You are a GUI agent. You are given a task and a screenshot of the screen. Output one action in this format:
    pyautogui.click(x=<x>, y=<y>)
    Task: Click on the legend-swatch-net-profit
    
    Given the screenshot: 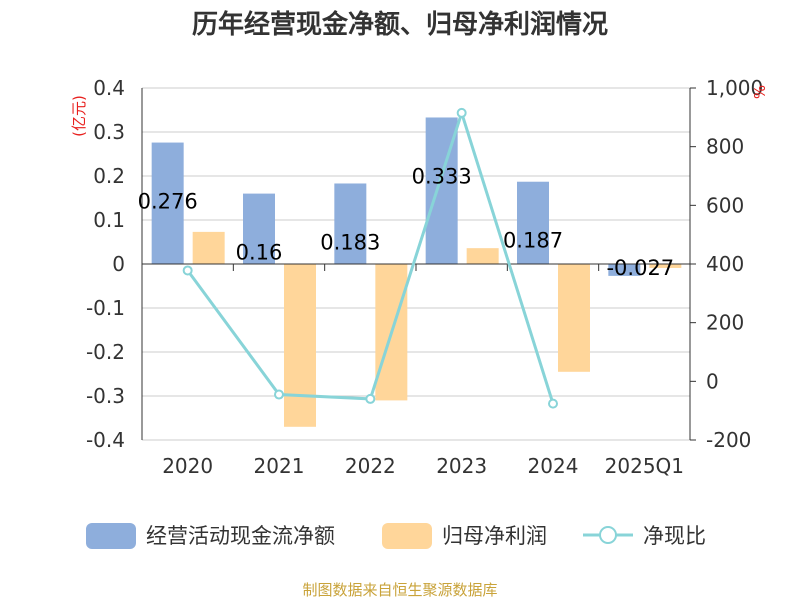 What is the action you would take?
    pyautogui.click(x=407, y=536)
    